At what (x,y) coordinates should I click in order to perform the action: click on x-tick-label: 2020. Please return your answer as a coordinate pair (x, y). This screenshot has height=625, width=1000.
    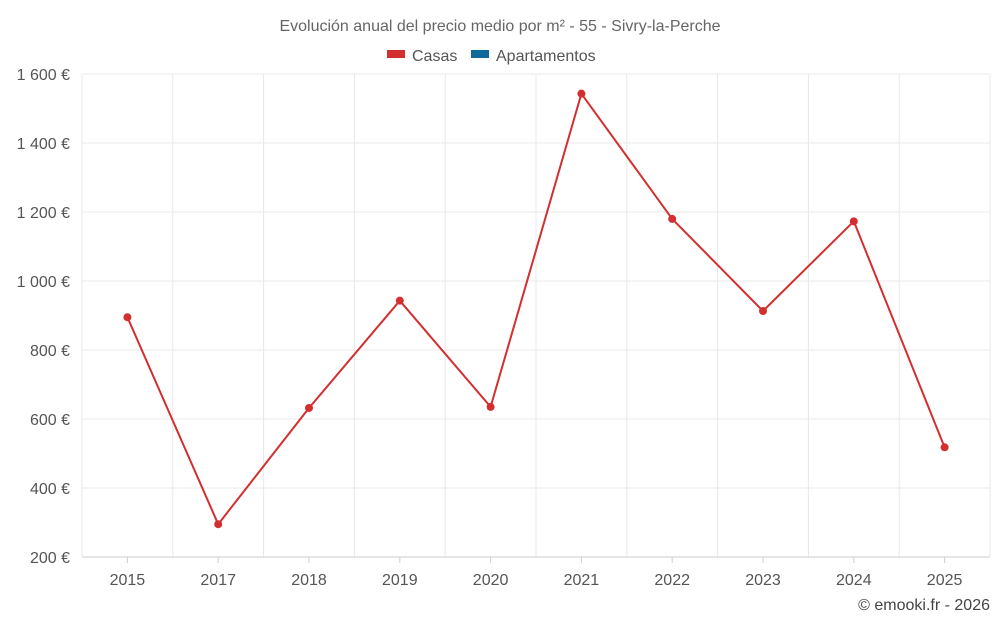
    Looking at the image, I should click on (491, 580).